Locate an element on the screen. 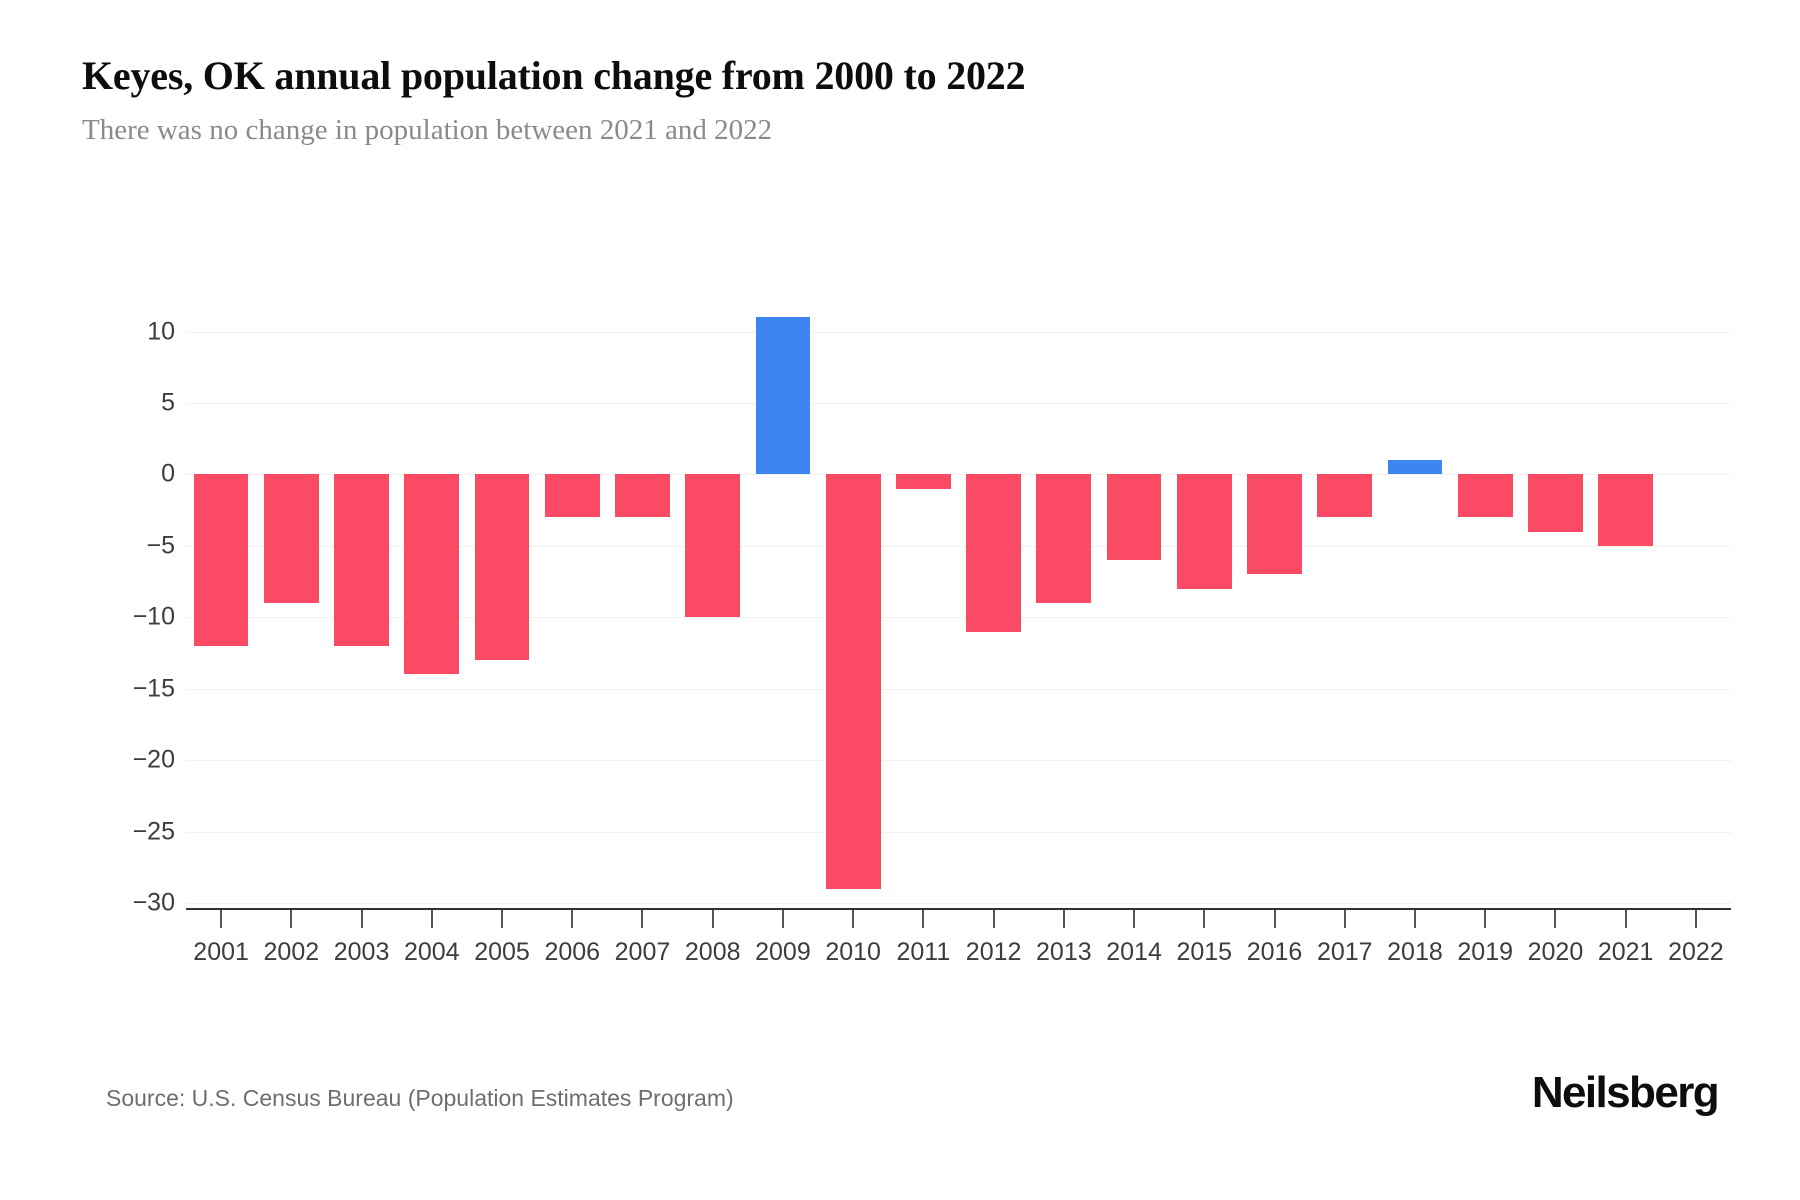 This screenshot has height=1200, width=1800. x-axis-tick-label: 2003 is located at coordinates (361, 952).